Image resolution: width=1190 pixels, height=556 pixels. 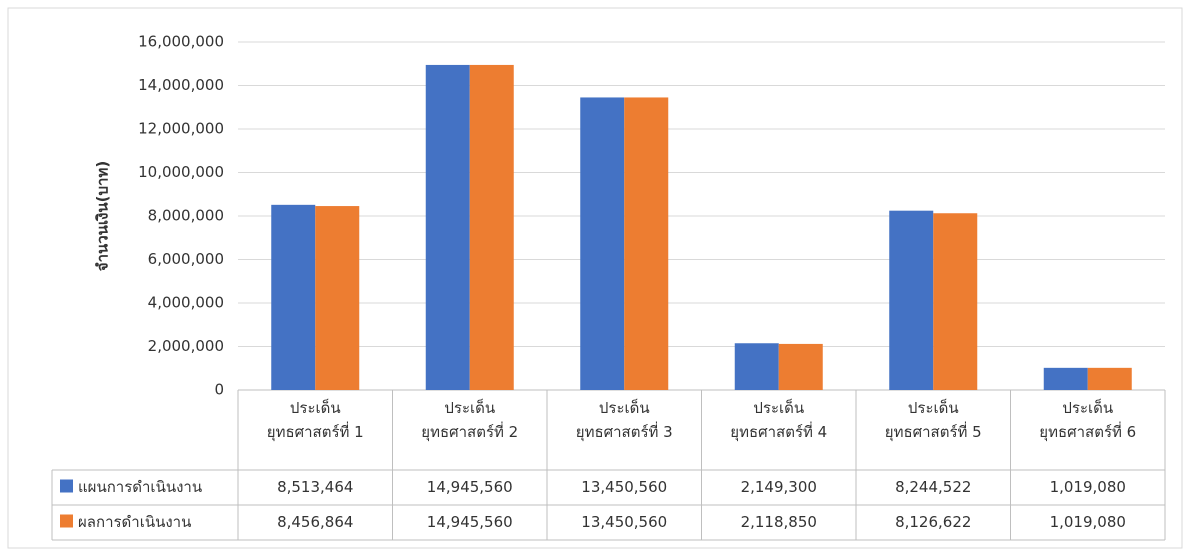 What do you see at coordinates (186, 346) in the screenshot?
I see `y-tick-label: 2,000,000` at bounding box center [186, 346].